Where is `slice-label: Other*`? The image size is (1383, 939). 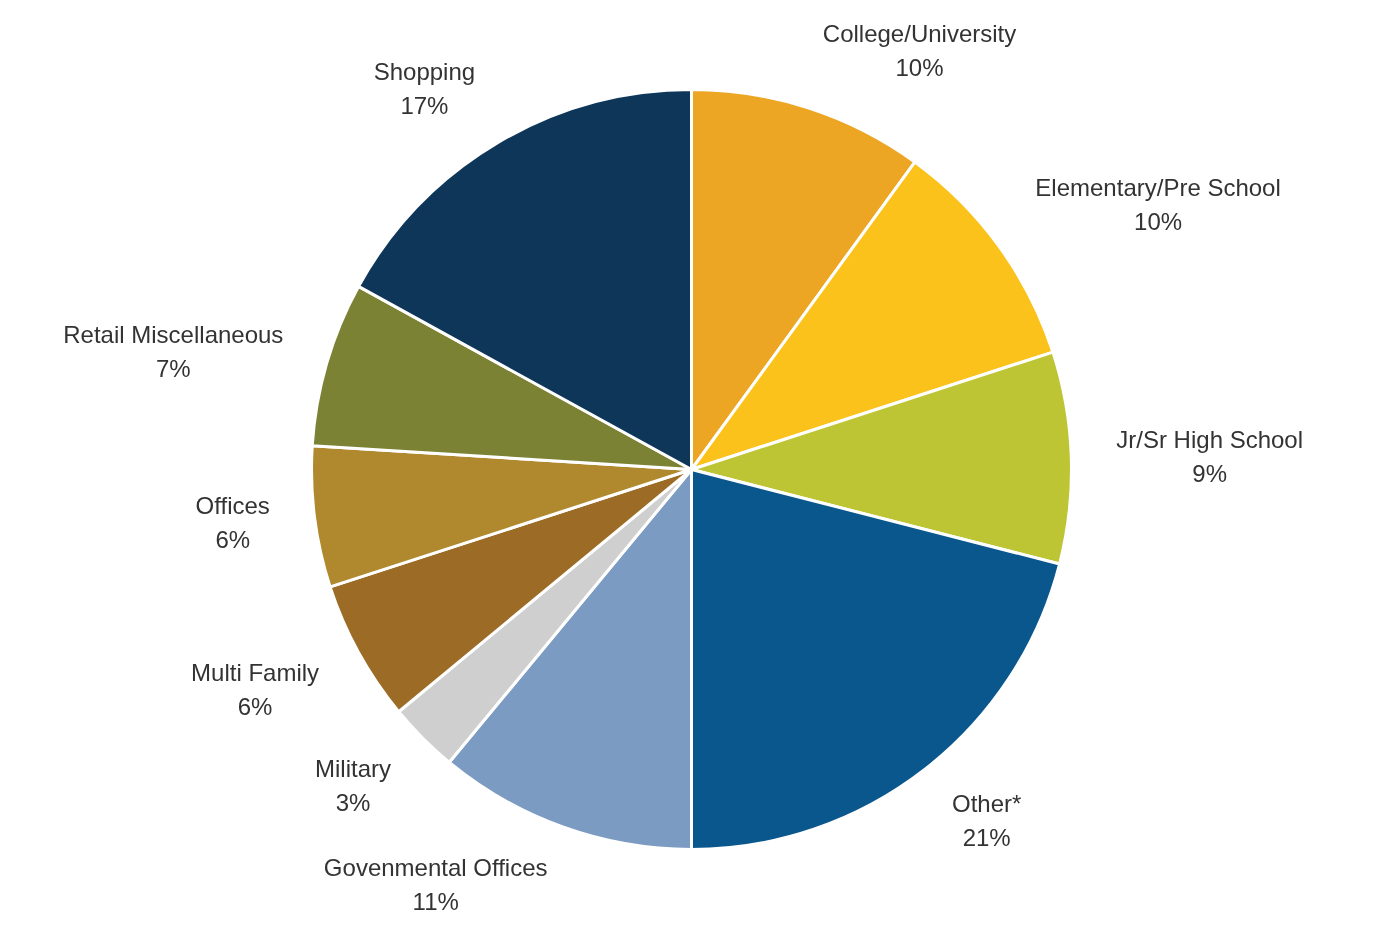
slice-label: Other* is located at coordinates (986, 803).